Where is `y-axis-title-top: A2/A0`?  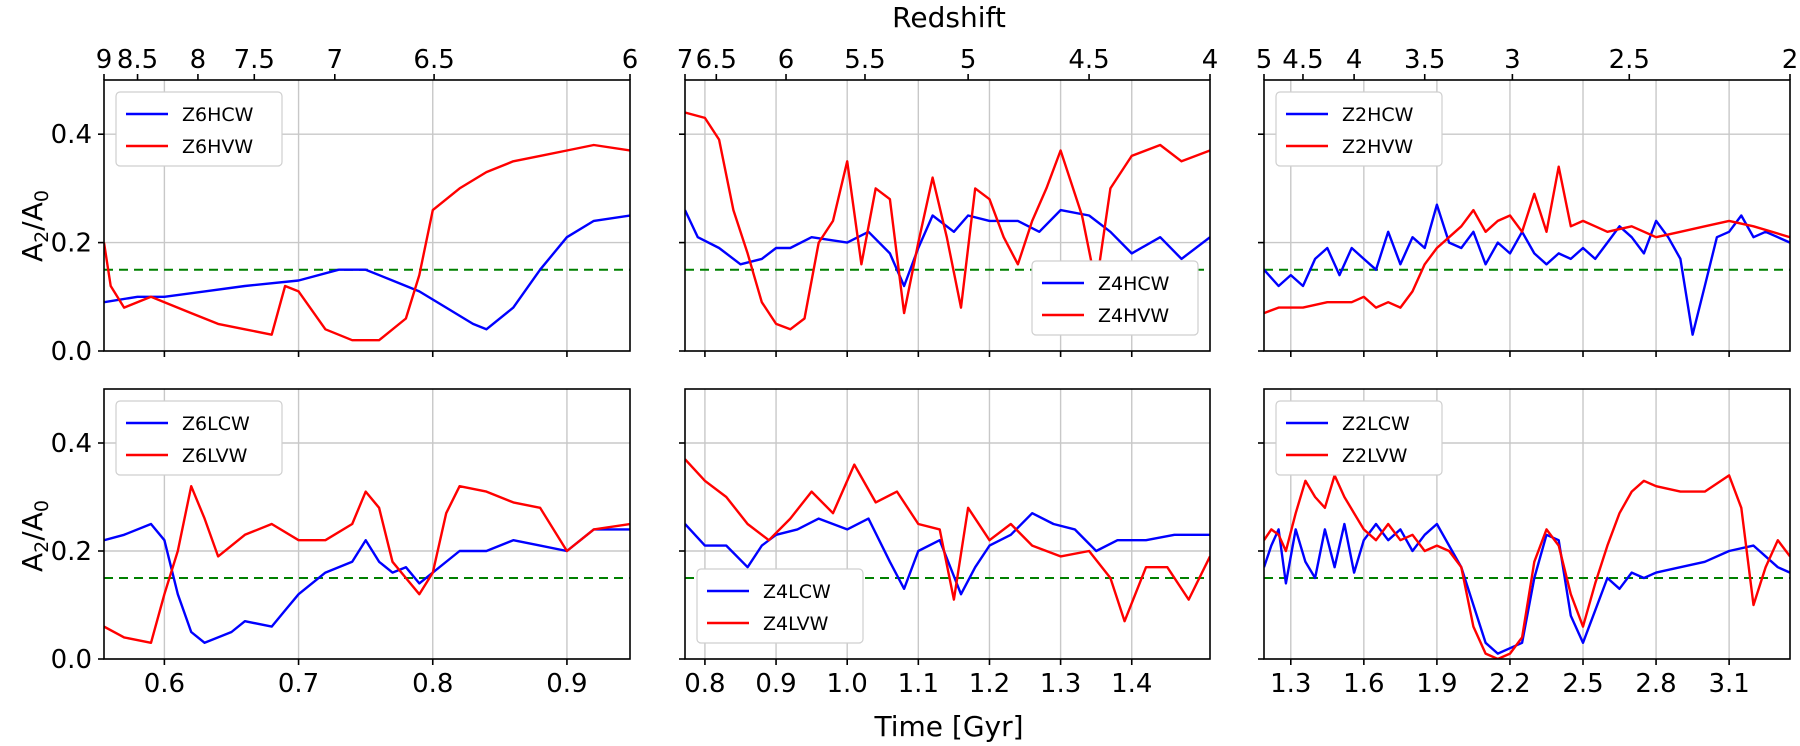
y-axis-title-top: A2/A0 is located at coordinates (34, 226).